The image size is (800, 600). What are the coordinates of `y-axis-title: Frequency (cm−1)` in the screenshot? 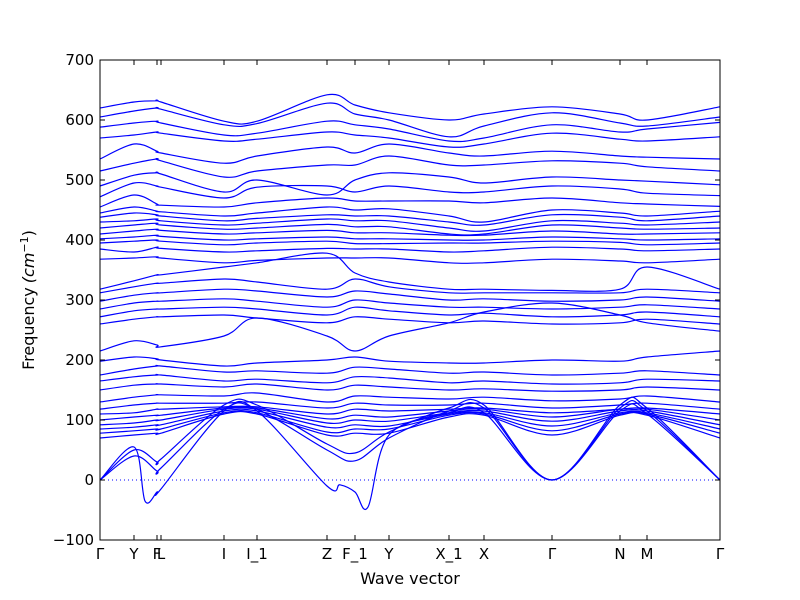 It's located at (28, 300).